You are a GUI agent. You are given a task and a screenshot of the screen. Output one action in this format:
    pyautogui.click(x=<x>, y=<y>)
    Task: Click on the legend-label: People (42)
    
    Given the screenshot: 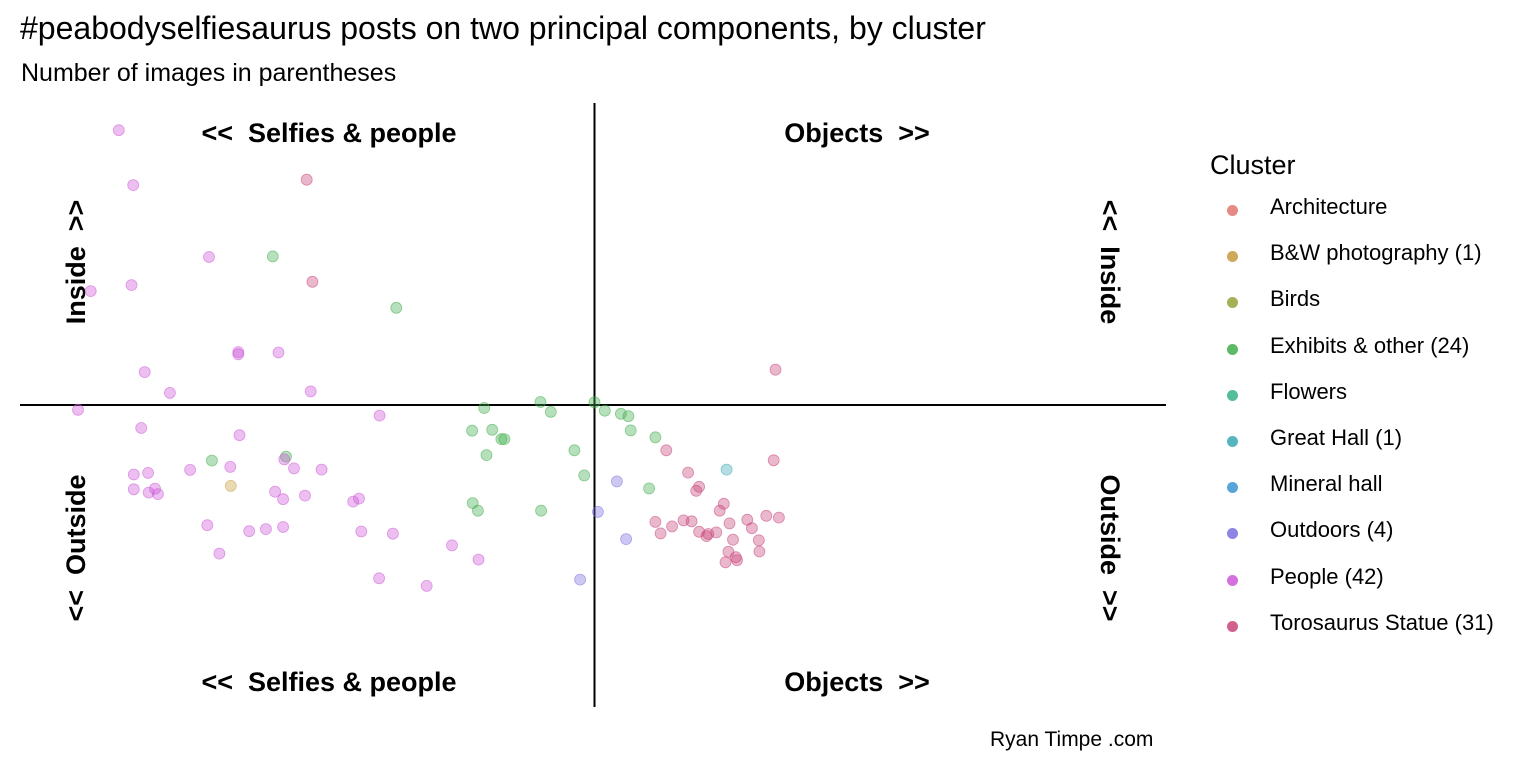 What is the action you would take?
    pyautogui.click(x=1327, y=576)
    